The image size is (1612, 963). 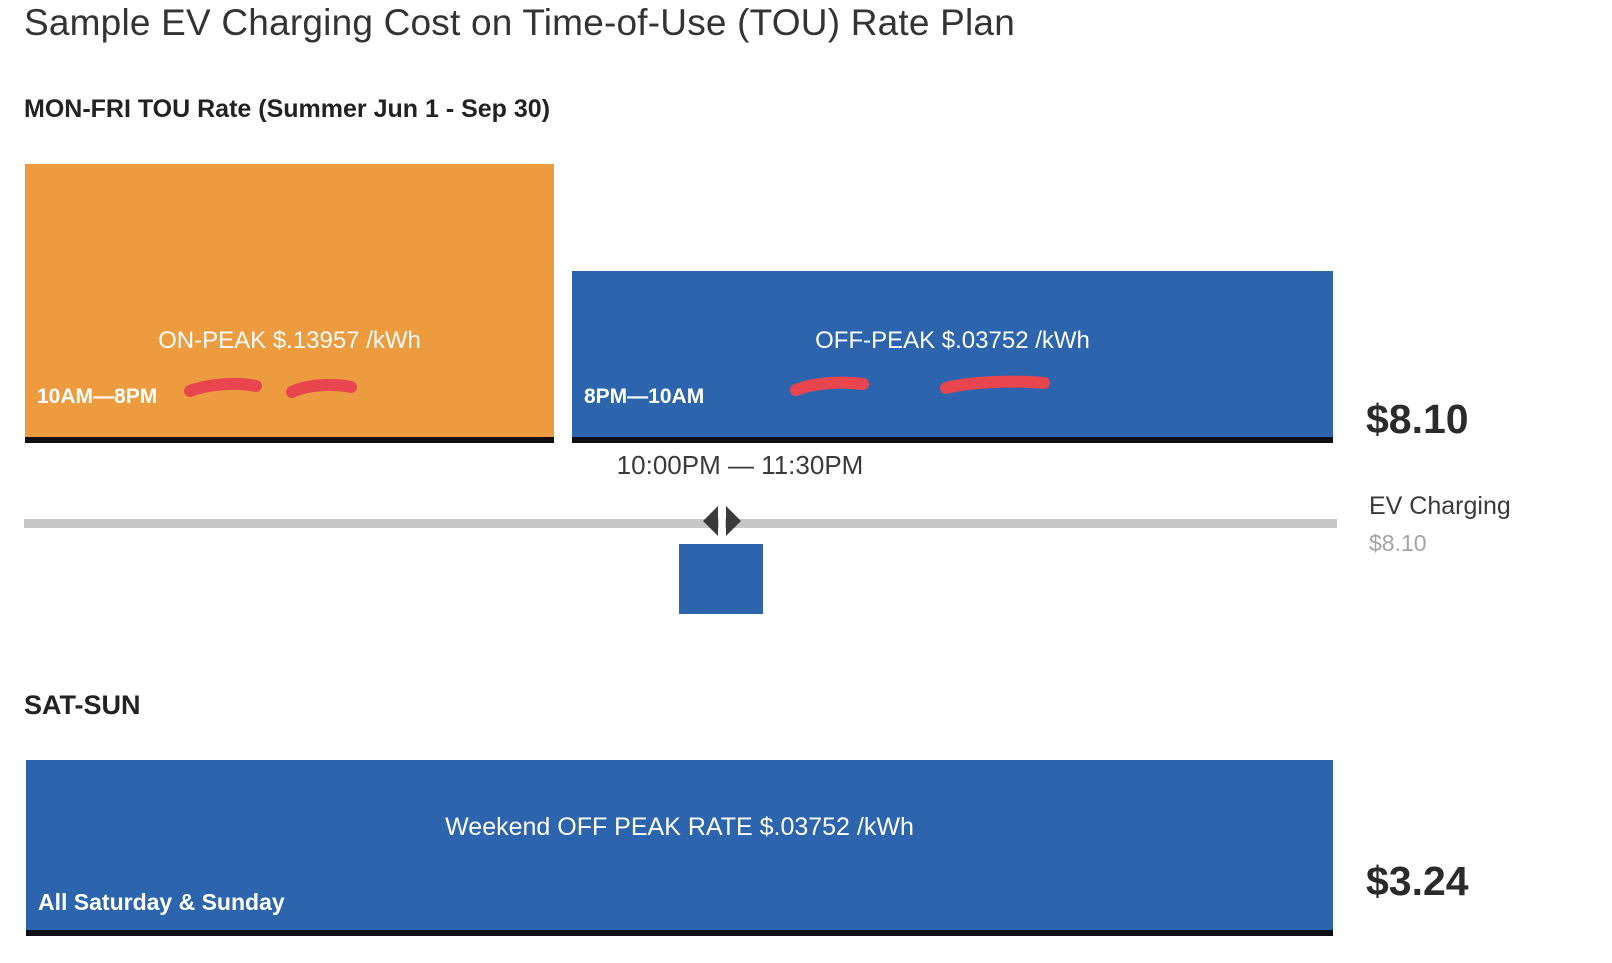 I want to click on ev-charging-block, so click(x=721, y=579).